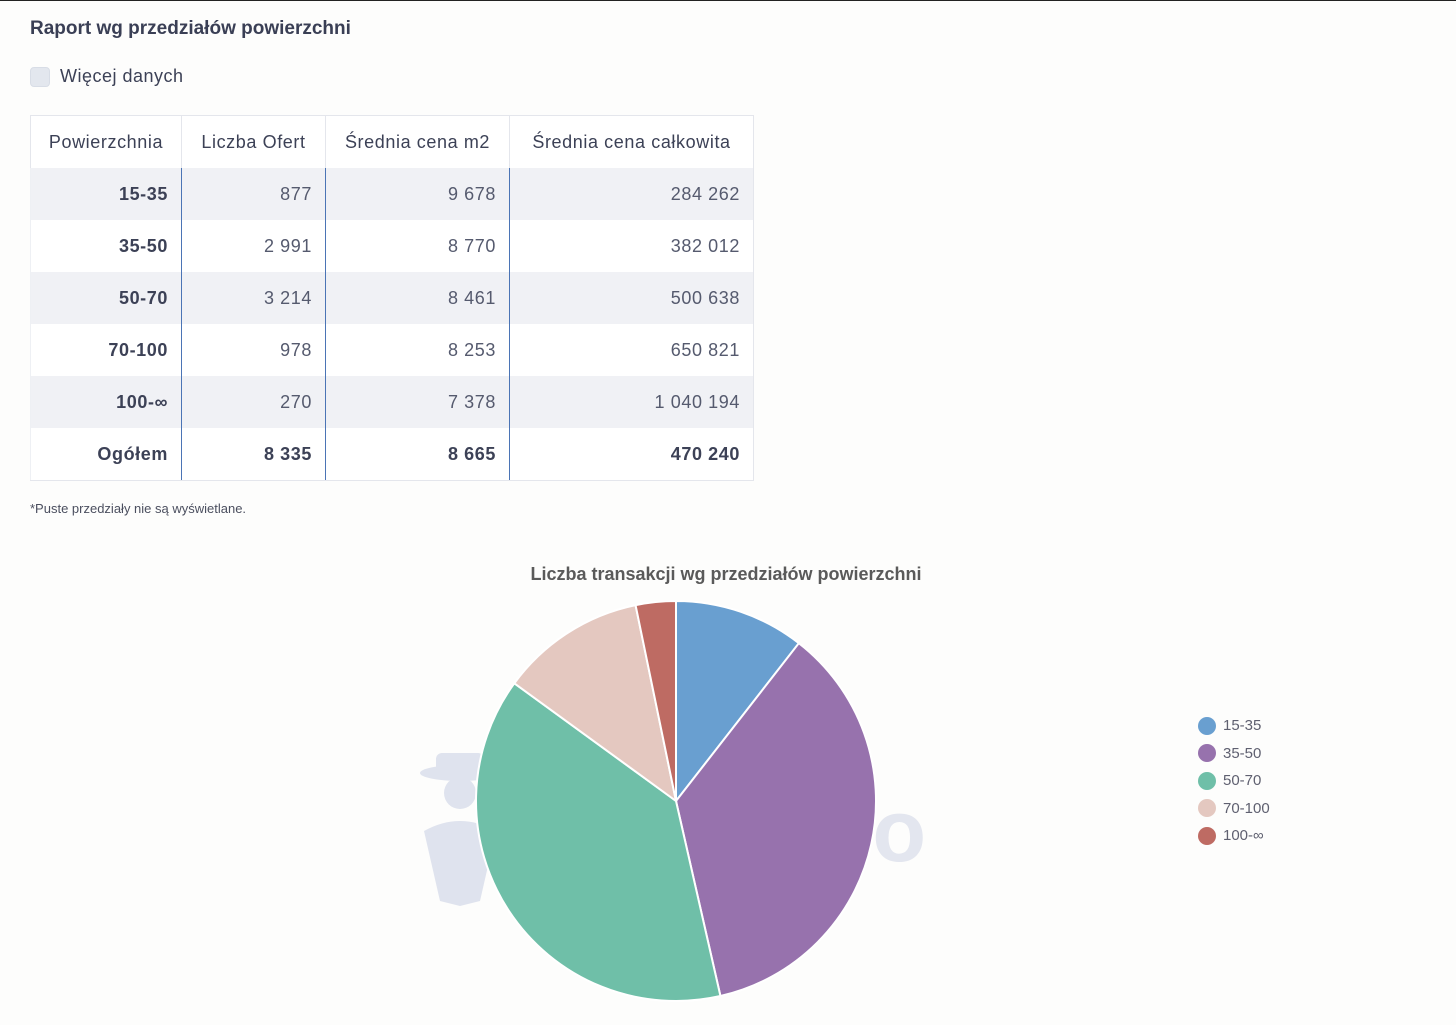 The width and height of the screenshot is (1456, 1025). What do you see at coordinates (106, 350) in the screenshot?
I see `area-cell: 70-100` at bounding box center [106, 350].